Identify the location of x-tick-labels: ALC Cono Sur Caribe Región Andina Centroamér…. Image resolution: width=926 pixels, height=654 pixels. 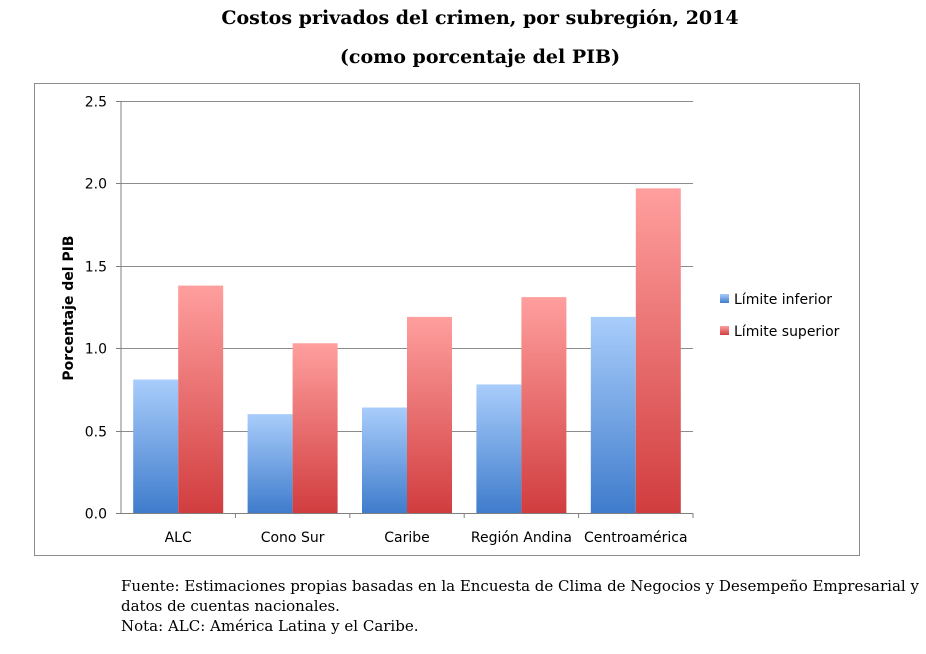
(429, 529).